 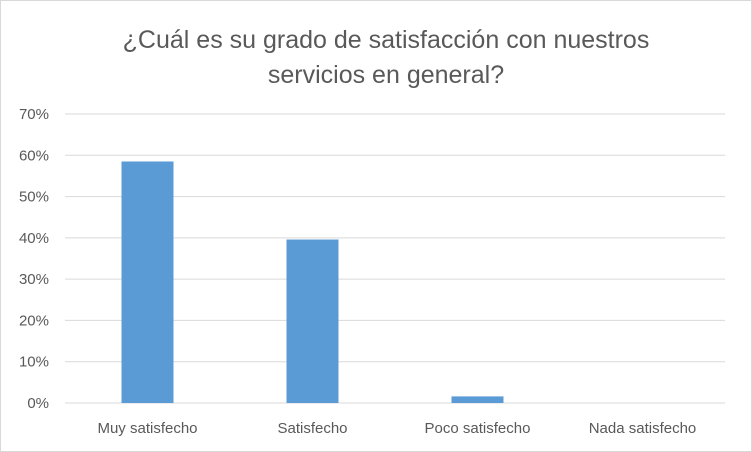 What do you see at coordinates (312, 428) in the screenshot?
I see `x-tick-label: Satisfecho` at bounding box center [312, 428].